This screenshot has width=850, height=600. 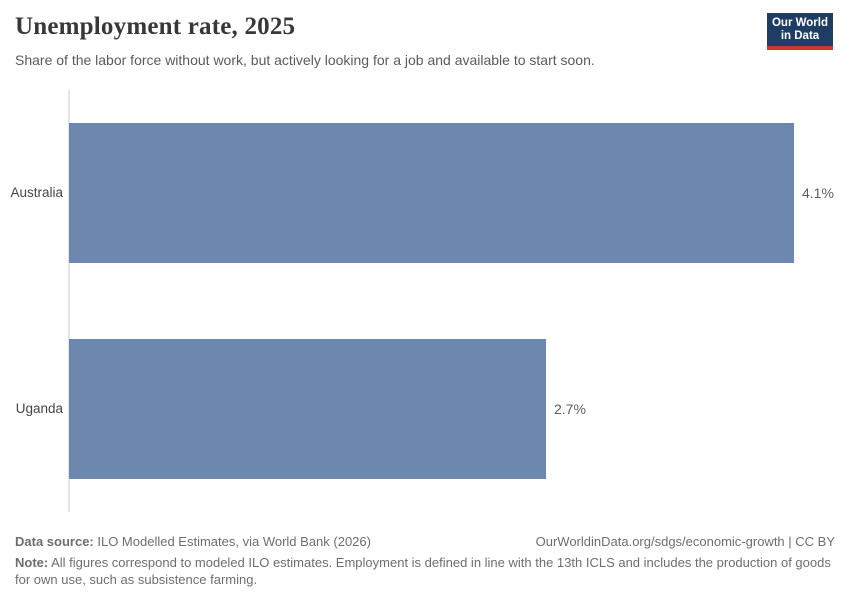 I want to click on owid-logo-line2: in Data, so click(x=800, y=36).